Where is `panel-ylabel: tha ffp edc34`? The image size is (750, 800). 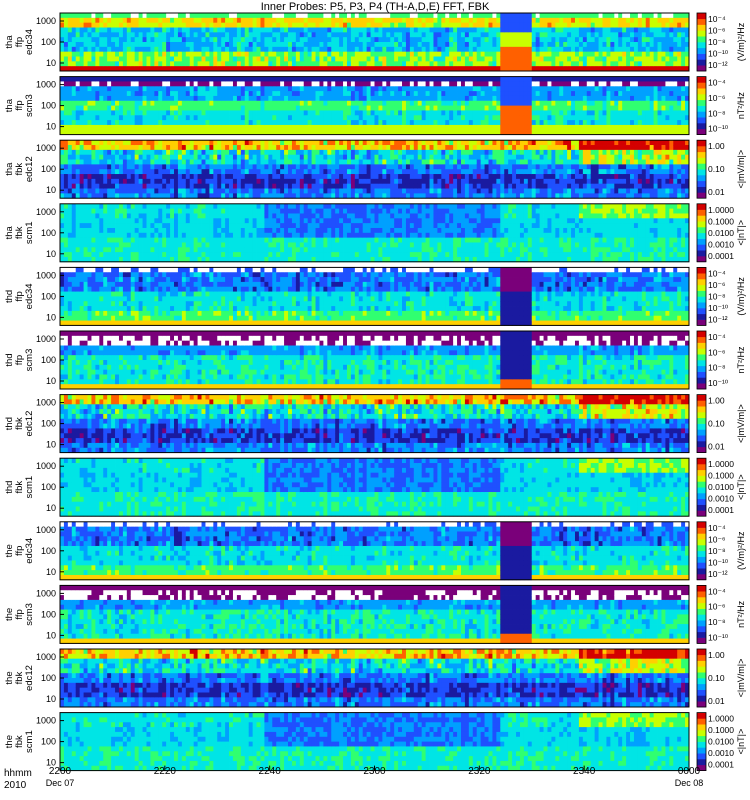 panel-ylabel: tha ffp edc34 is located at coordinates (19, 42).